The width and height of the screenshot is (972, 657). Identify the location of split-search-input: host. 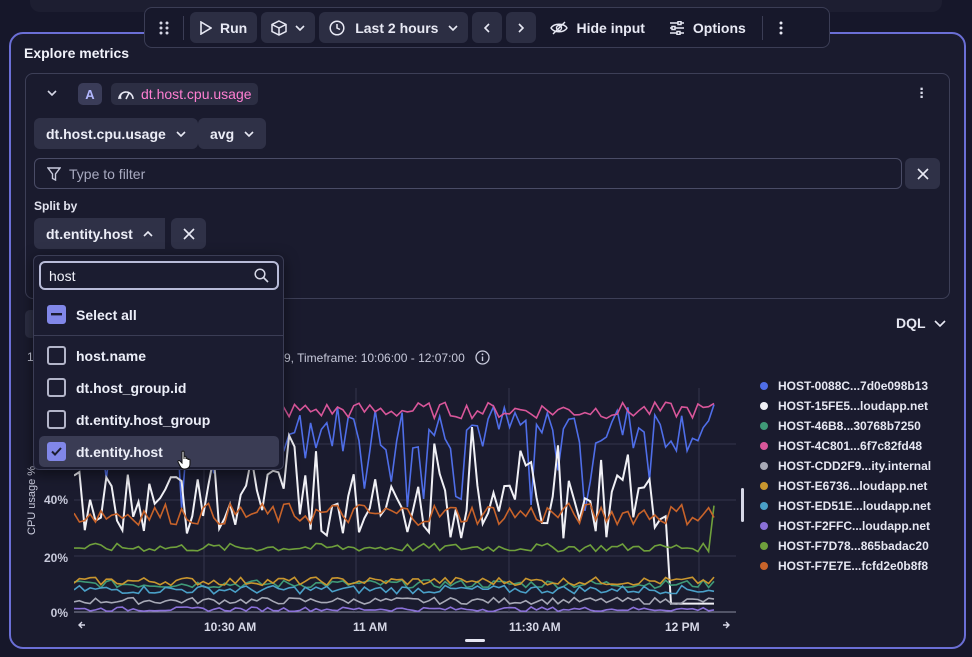
(159, 275).